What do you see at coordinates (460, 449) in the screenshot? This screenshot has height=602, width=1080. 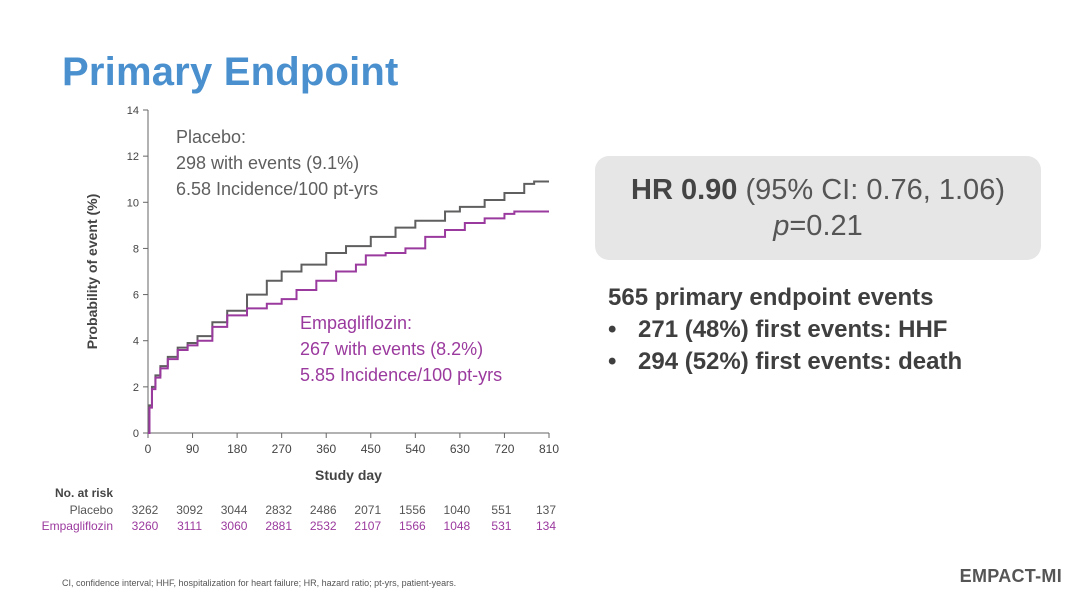 I see `x-tick-label: 630` at bounding box center [460, 449].